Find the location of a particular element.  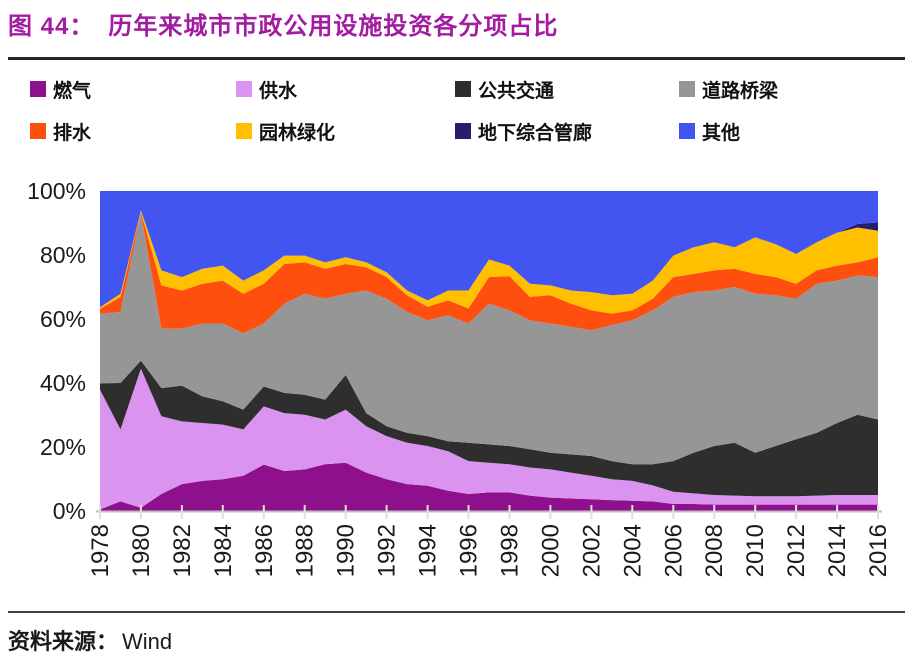

x-tick-label: 2008 is located at coordinates (714, 550).